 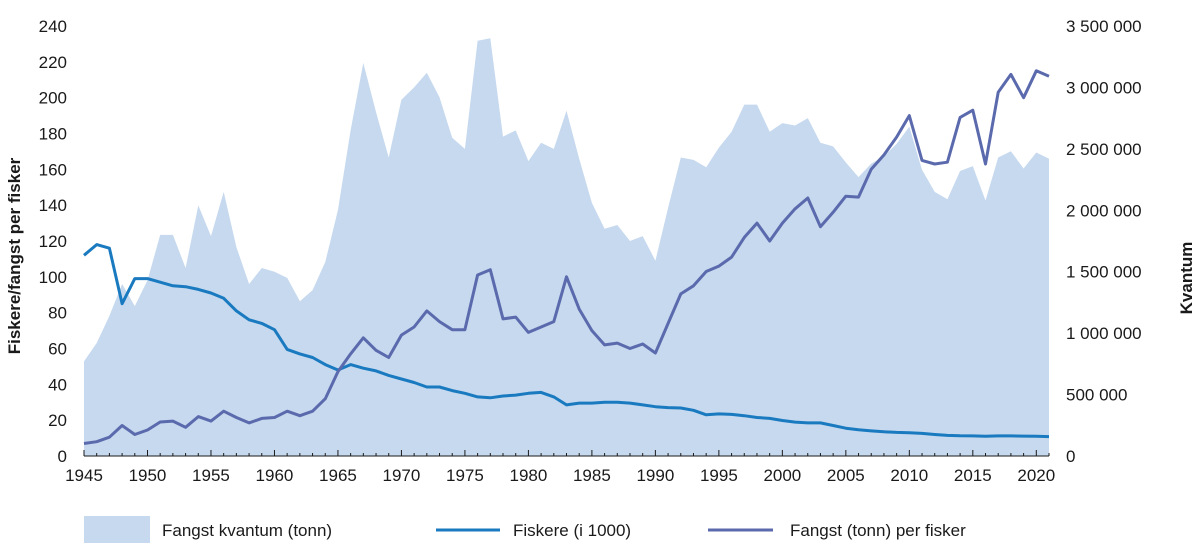 What do you see at coordinates (846, 475) in the screenshot?
I see `x-tick-label: 2005` at bounding box center [846, 475].